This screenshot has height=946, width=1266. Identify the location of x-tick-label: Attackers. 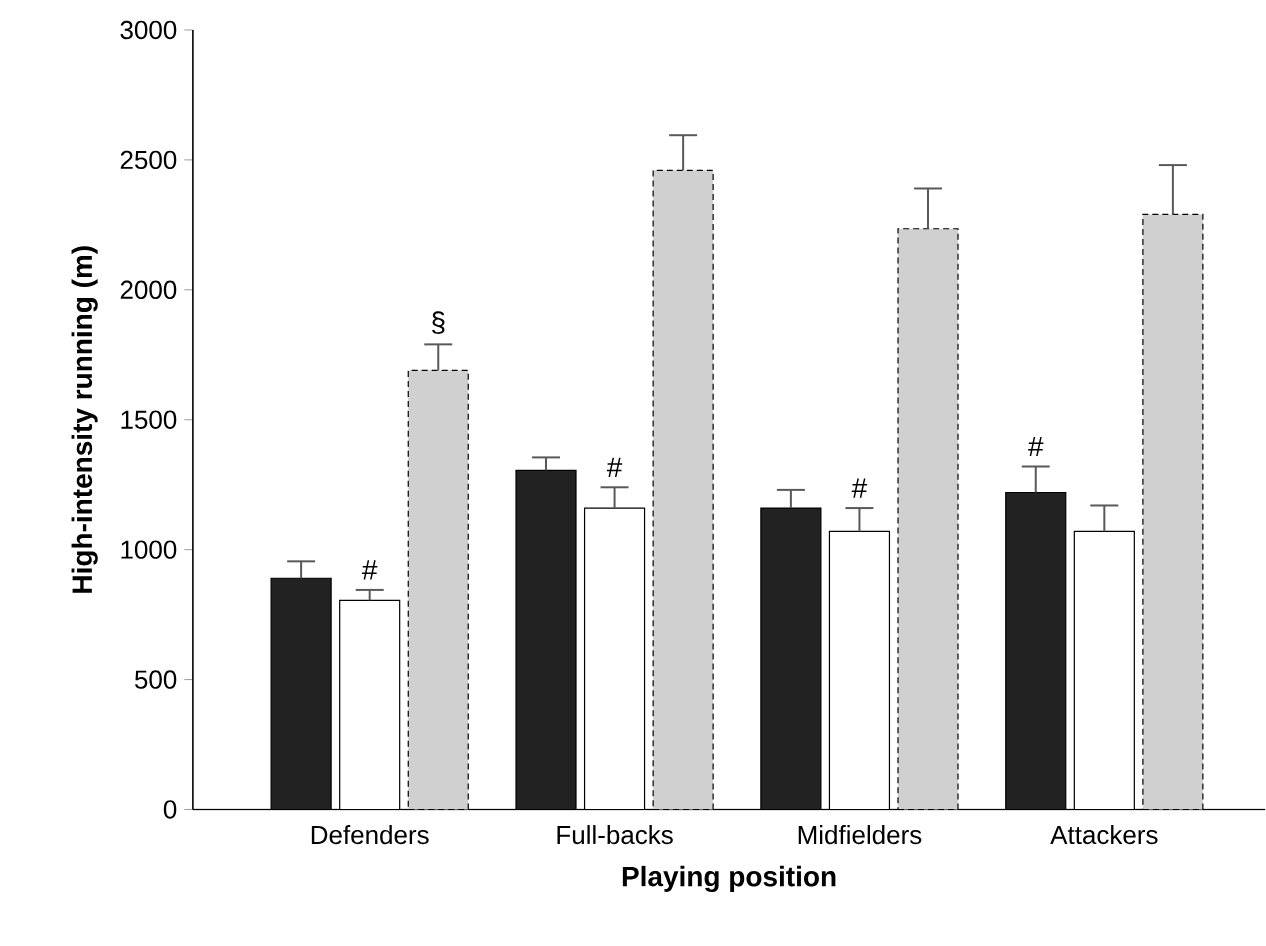
(1104, 834).